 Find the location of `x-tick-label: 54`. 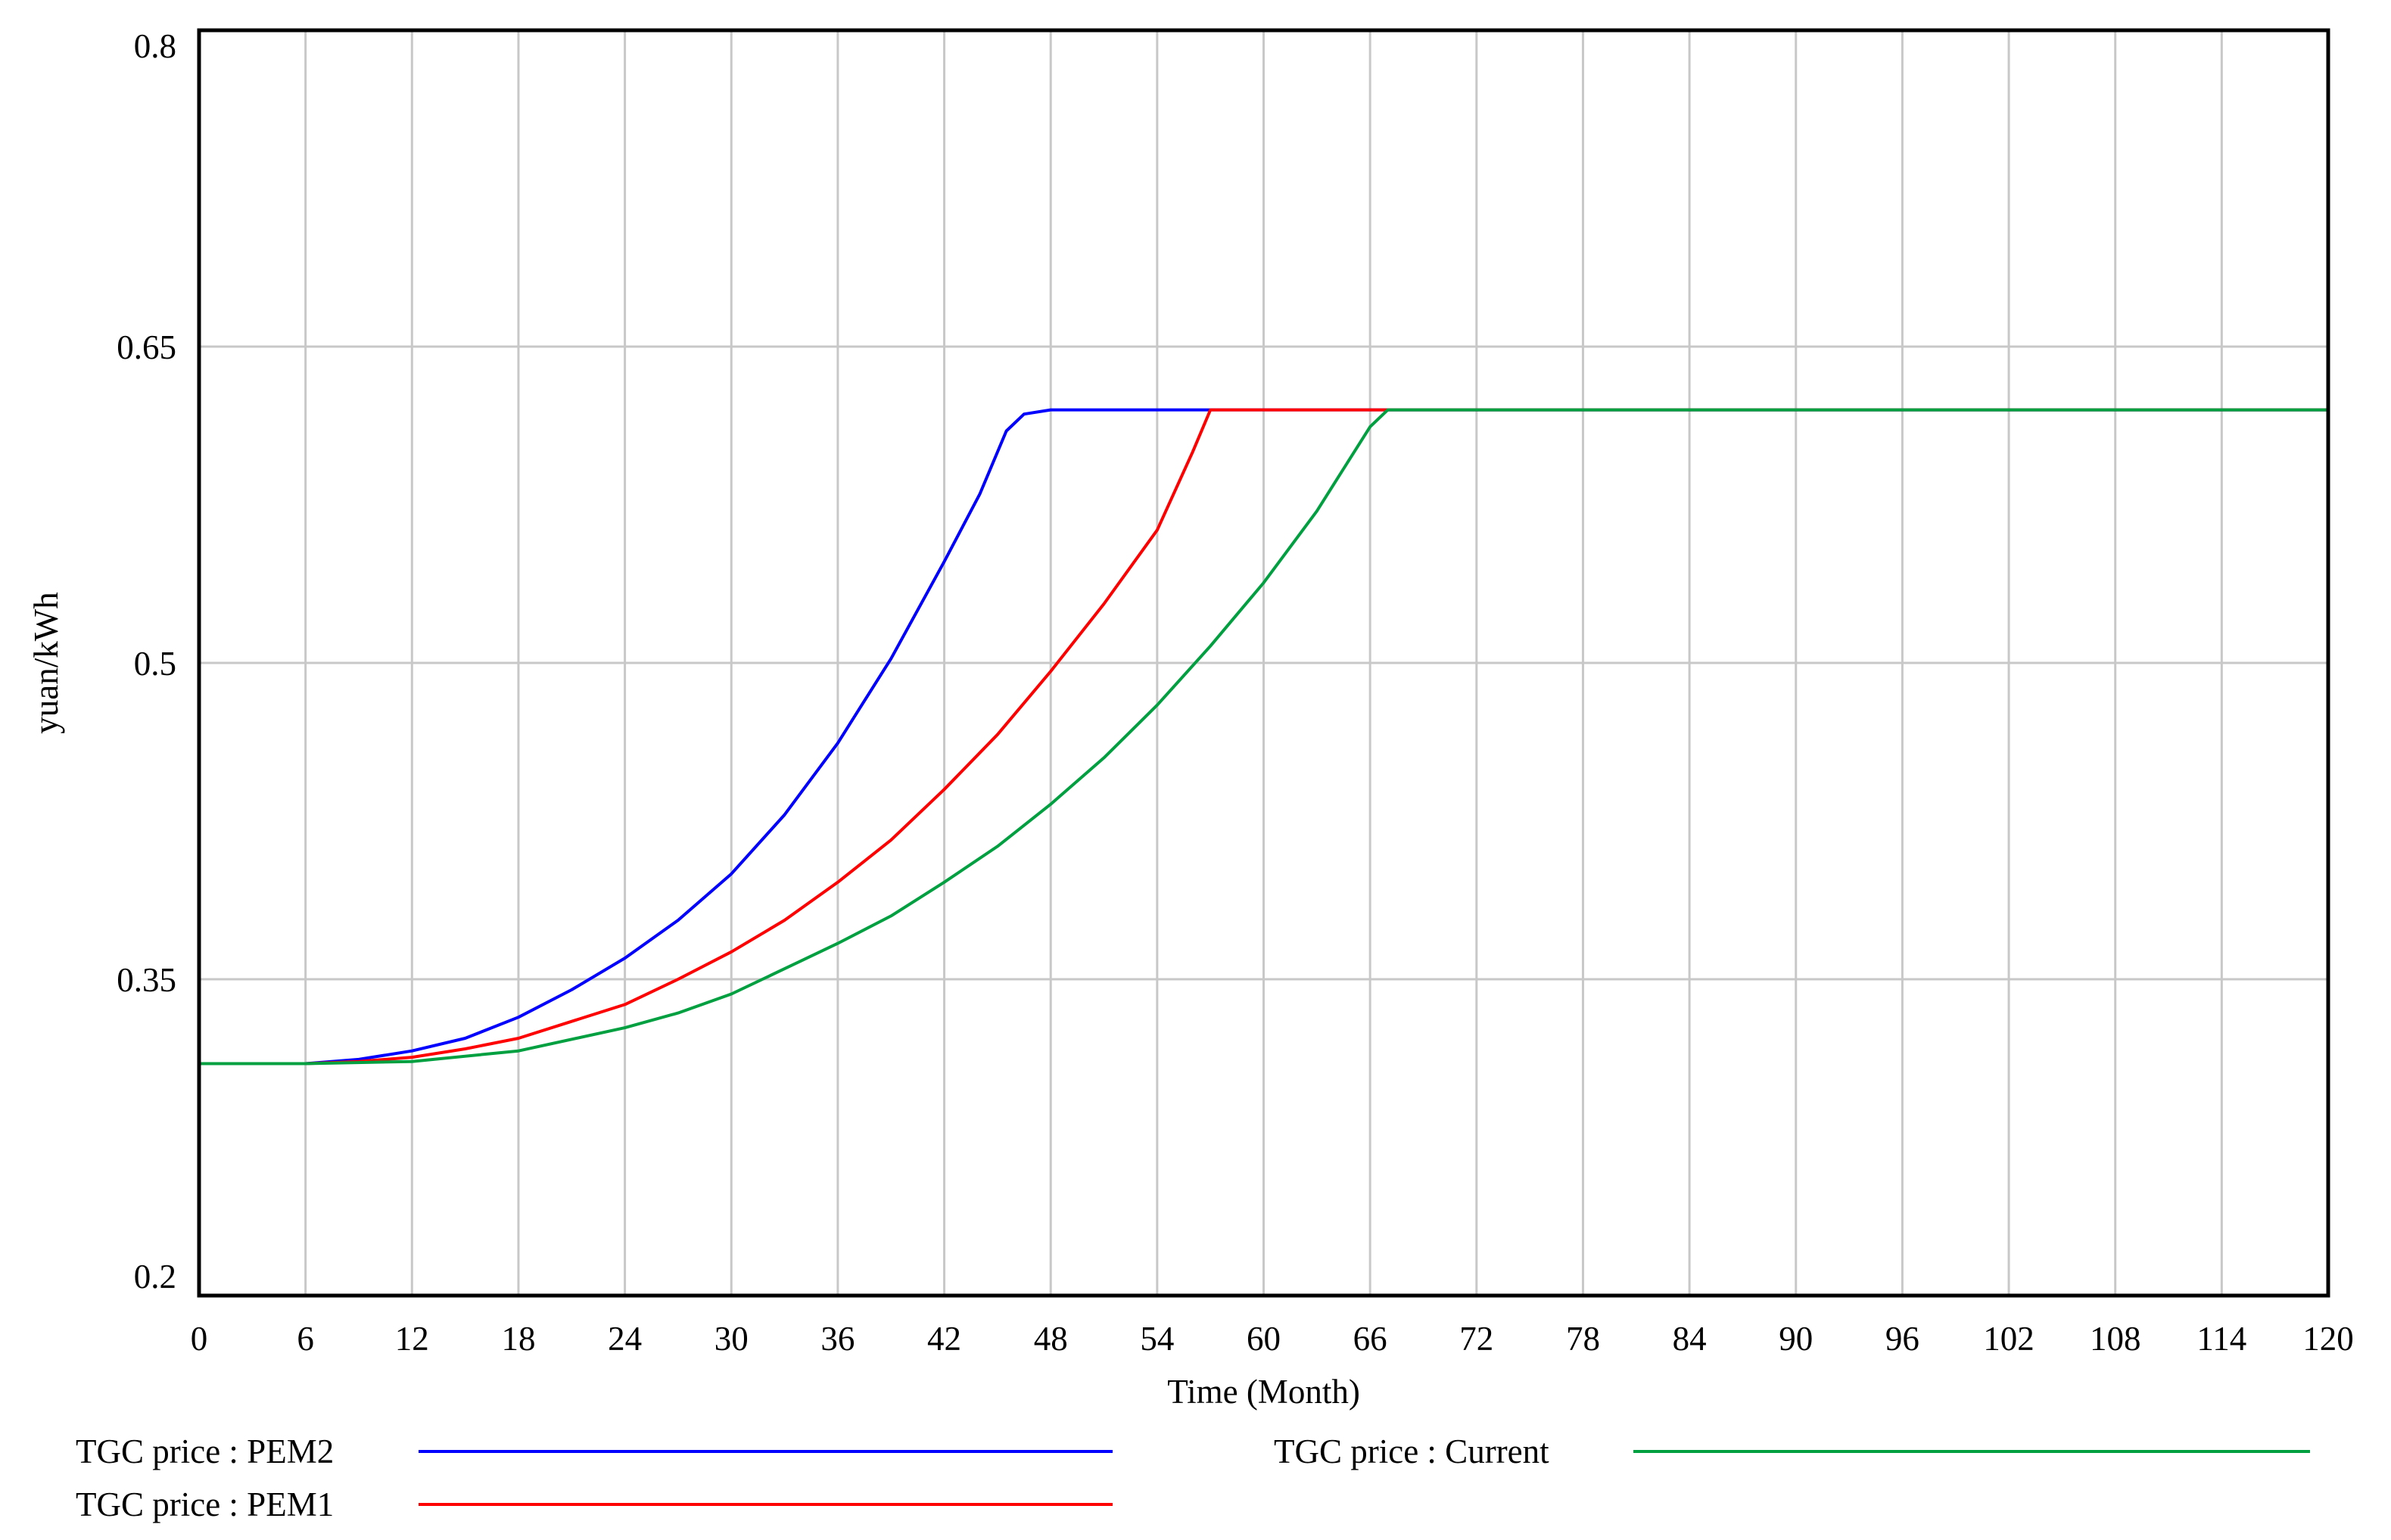

x-tick-label: 54 is located at coordinates (1157, 1339).